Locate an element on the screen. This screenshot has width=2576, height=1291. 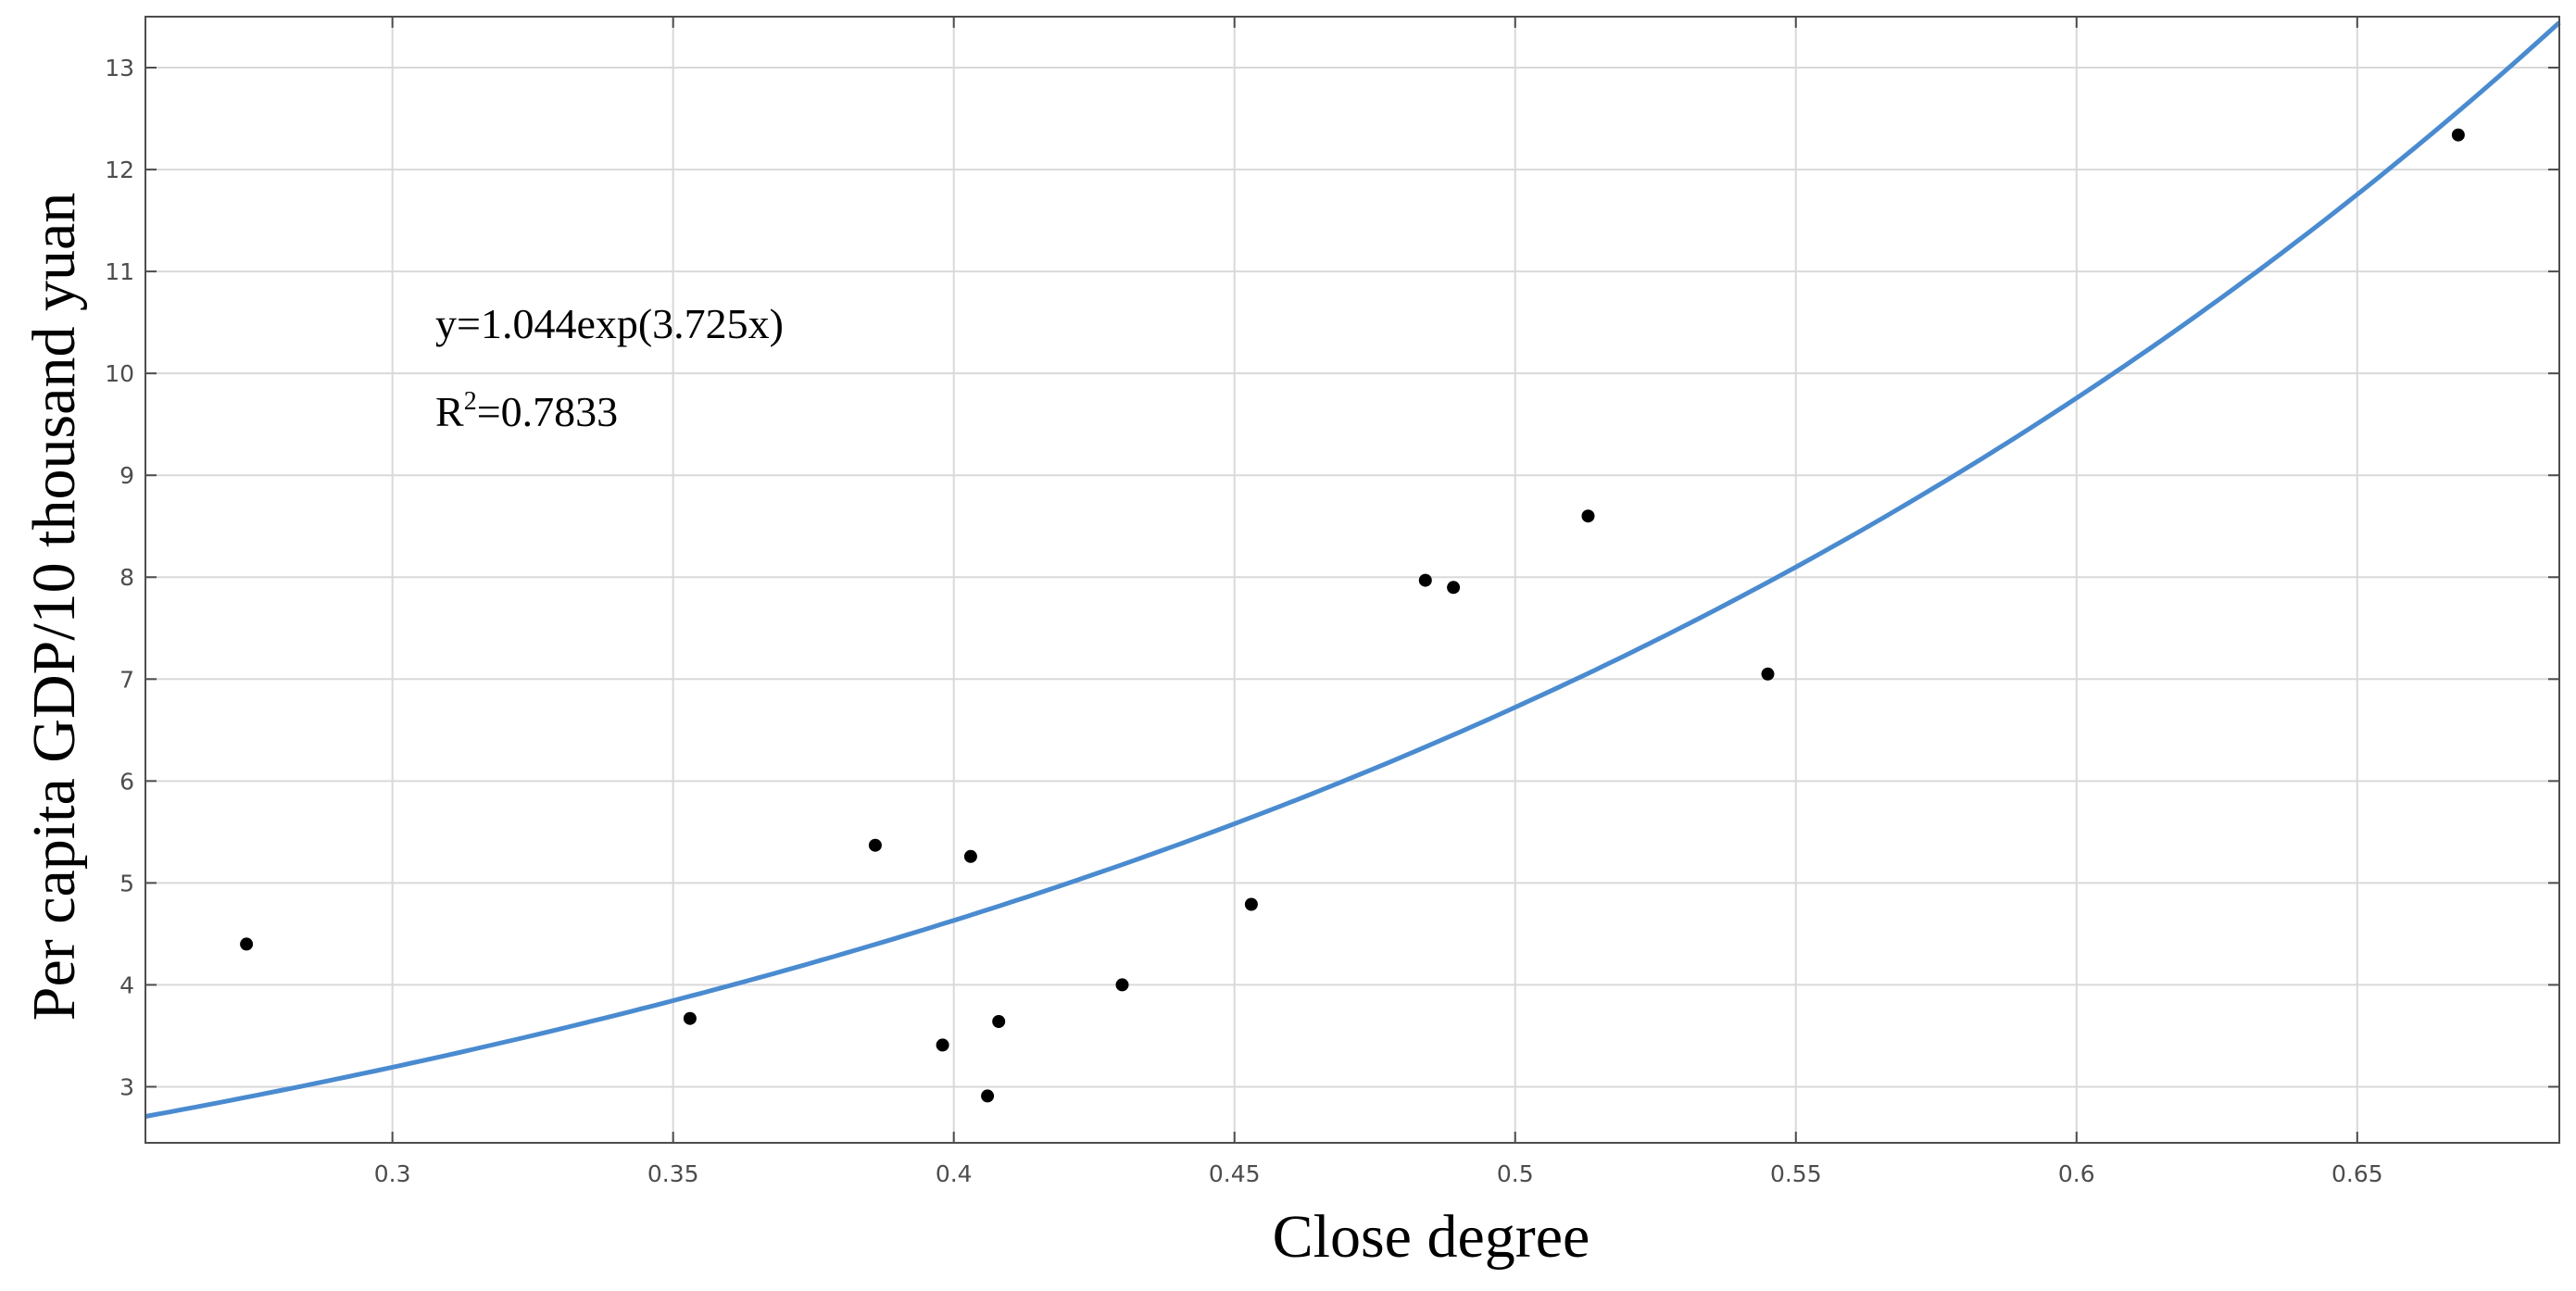
x-tick-label: 0.5 is located at coordinates (1515, 1173).